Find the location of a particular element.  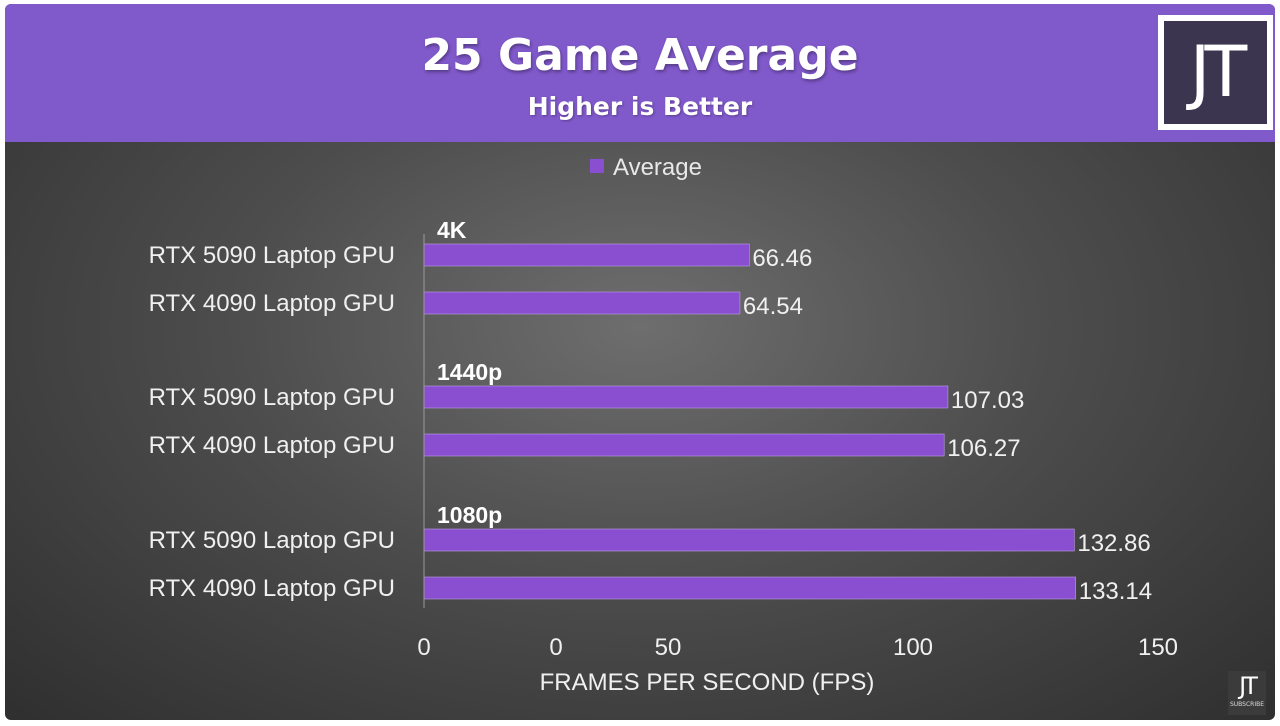

watermark-label: SUBSCRIBE is located at coordinates (1247, 704).